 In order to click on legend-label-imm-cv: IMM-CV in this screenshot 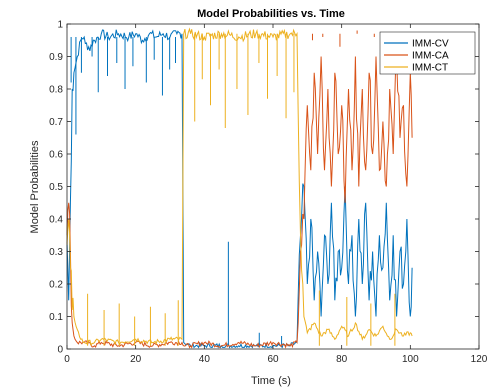, I will do `click(430, 44)`.